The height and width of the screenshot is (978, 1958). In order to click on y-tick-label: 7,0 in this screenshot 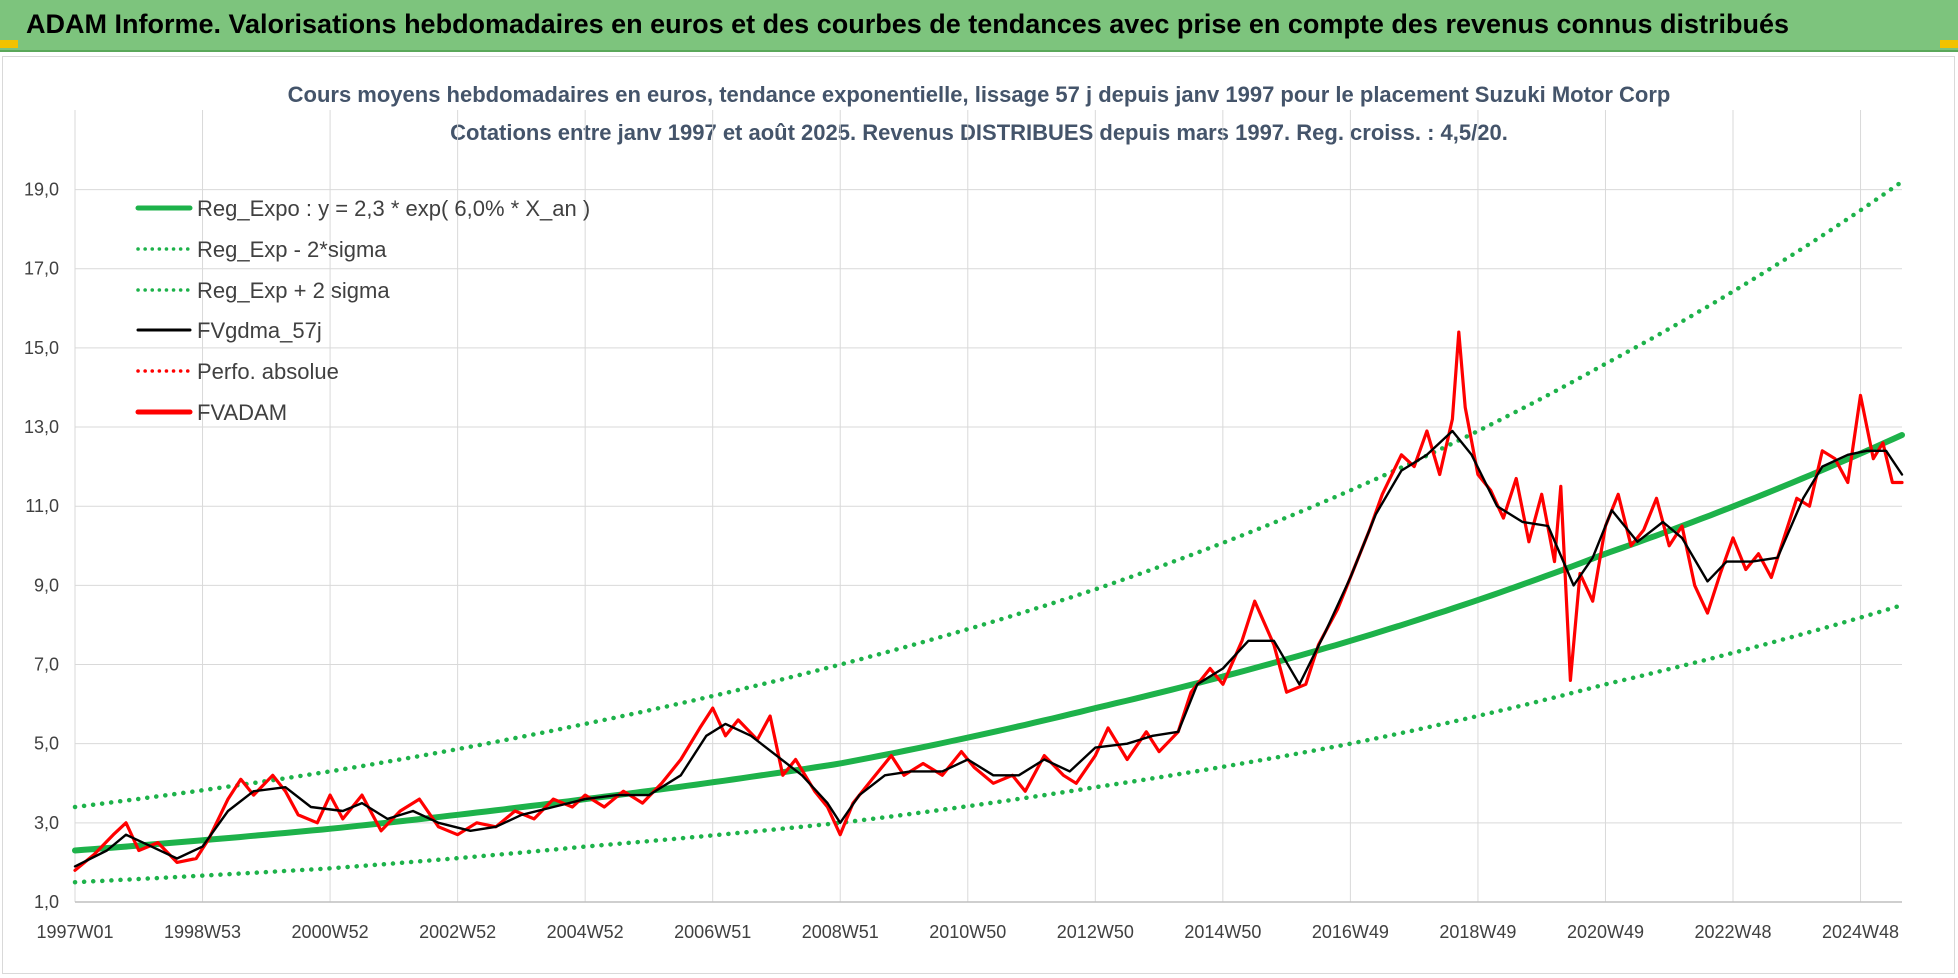, I will do `click(46, 665)`.